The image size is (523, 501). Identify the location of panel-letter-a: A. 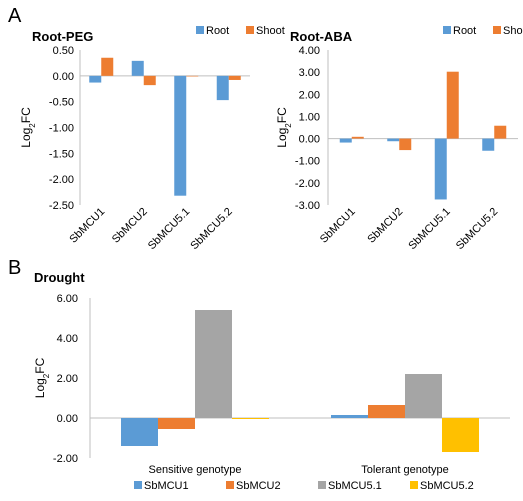
(15, 16).